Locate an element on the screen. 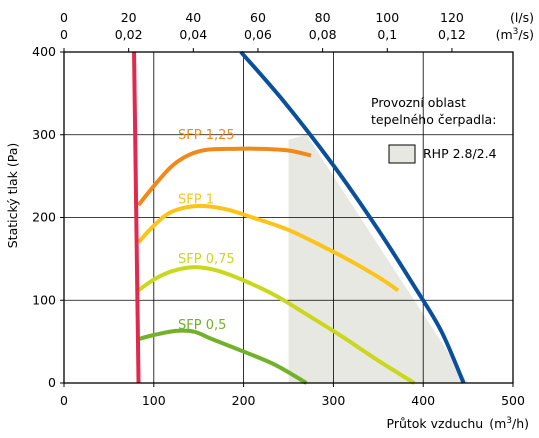 Image resolution: width=539 pixels, height=438 pixels. x-axis-unit-sup: 3 is located at coordinates (509, 421).